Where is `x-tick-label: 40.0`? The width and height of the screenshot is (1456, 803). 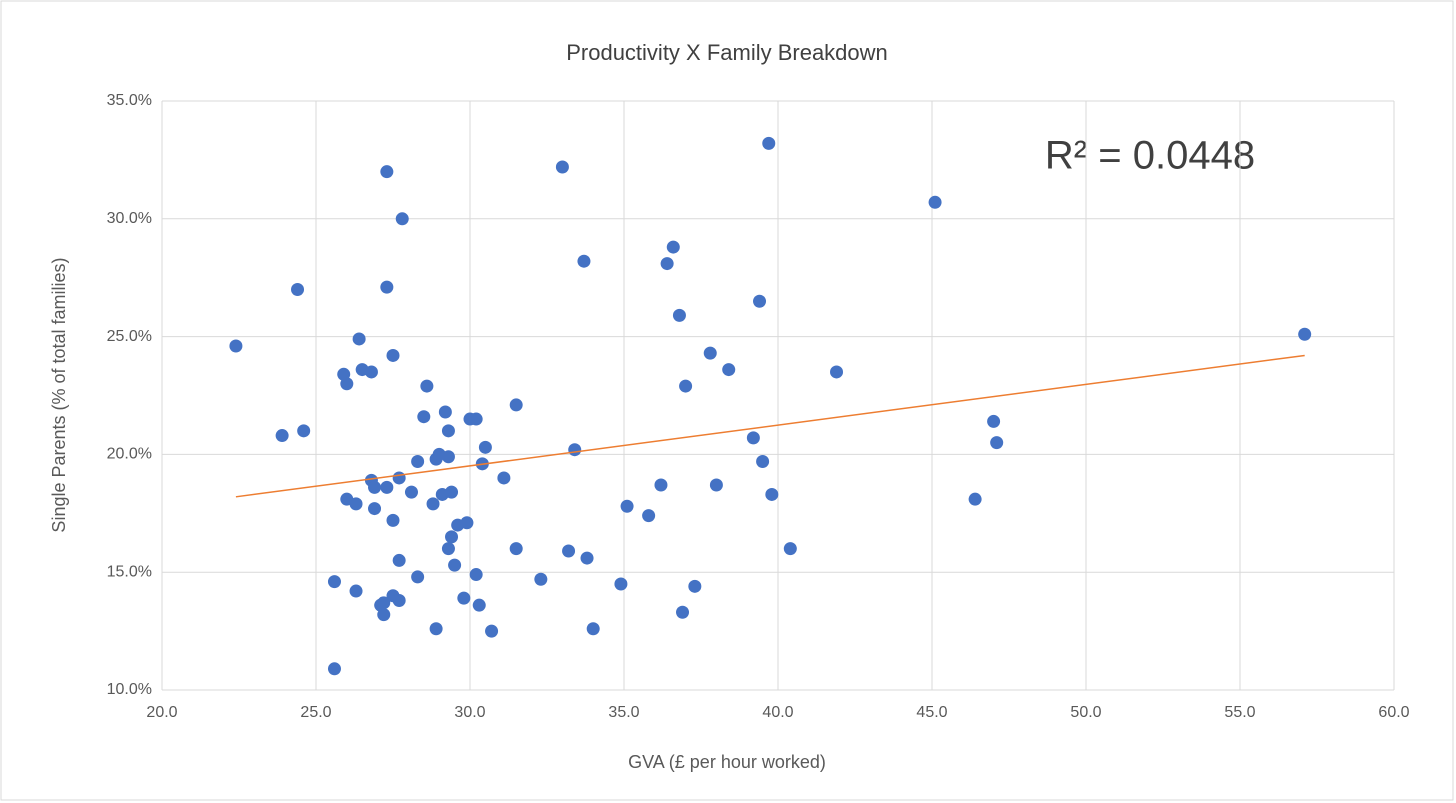 x-tick-label: 40.0 is located at coordinates (777, 712).